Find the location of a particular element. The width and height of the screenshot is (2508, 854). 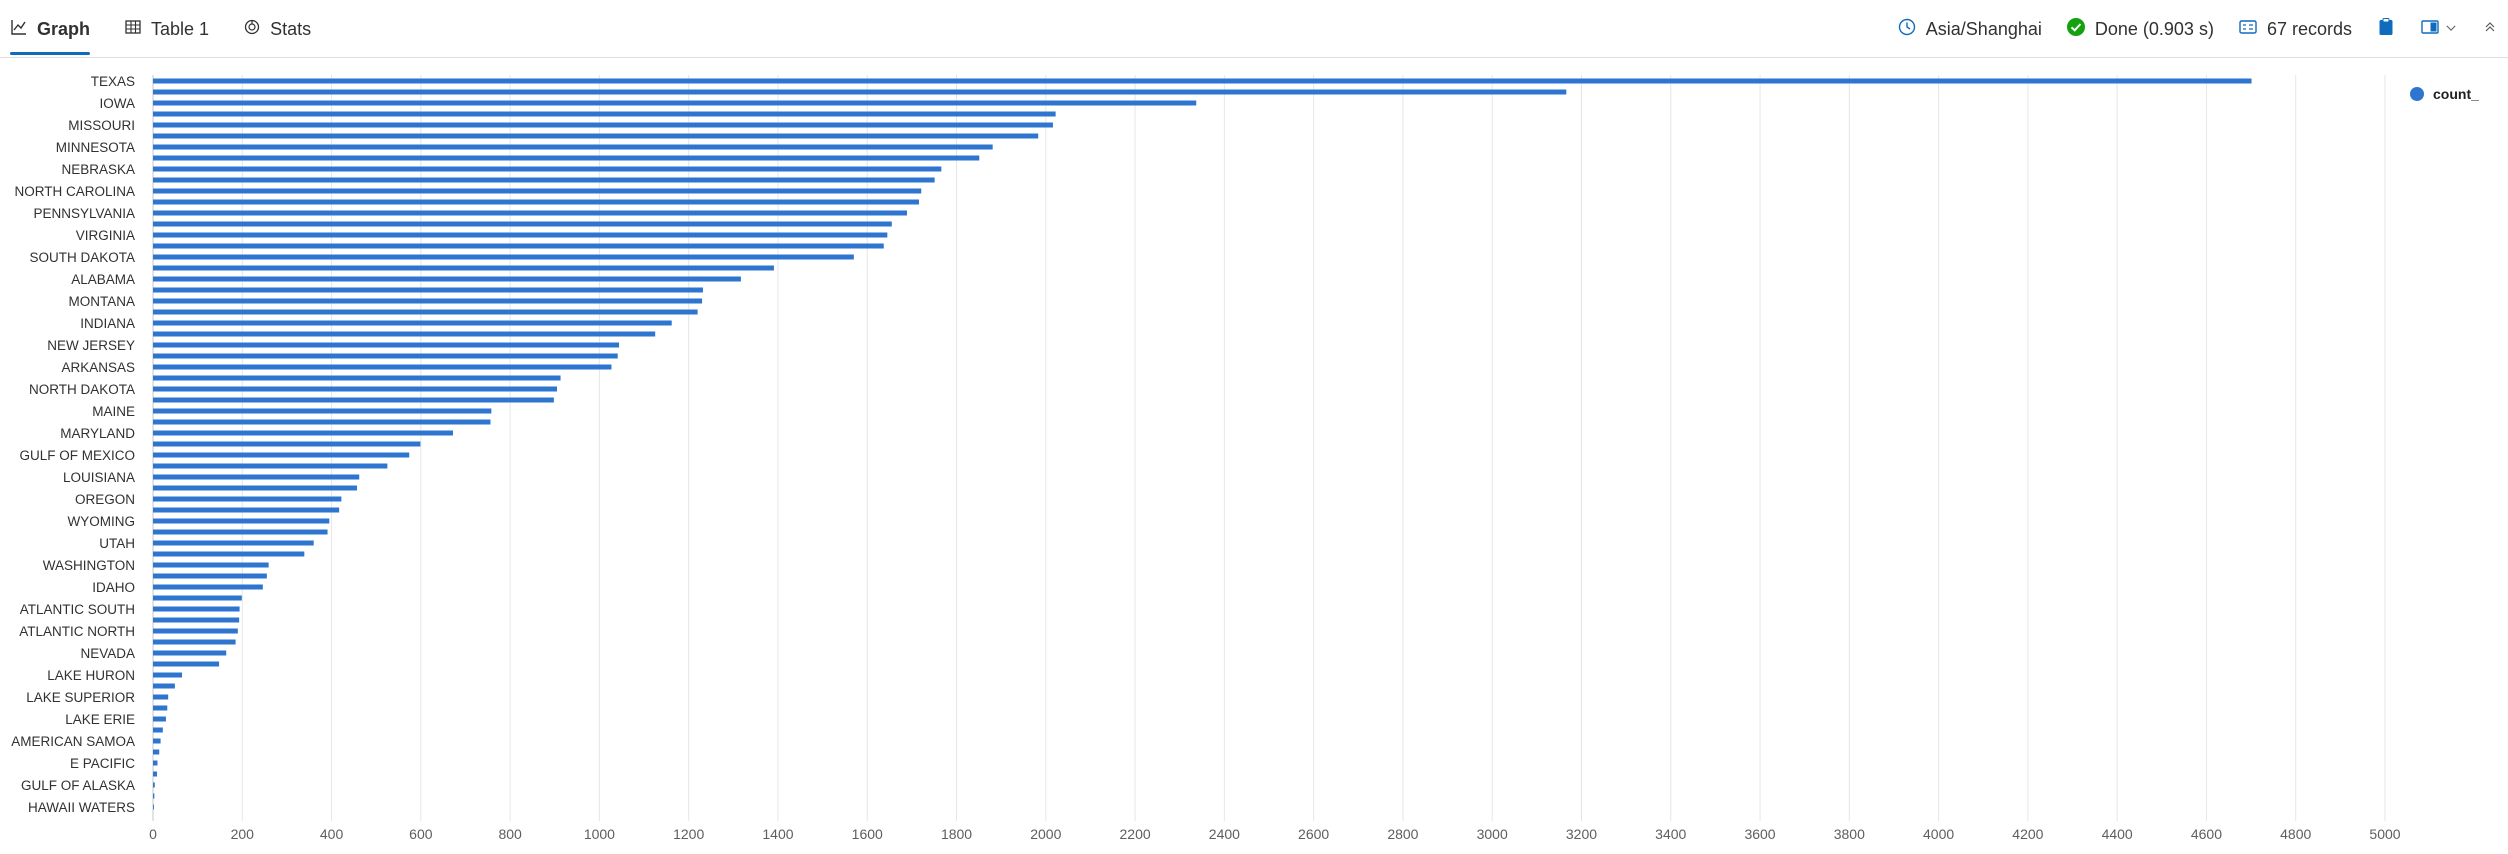

tab-stats-label: Stats is located at coordinates (291, 28).